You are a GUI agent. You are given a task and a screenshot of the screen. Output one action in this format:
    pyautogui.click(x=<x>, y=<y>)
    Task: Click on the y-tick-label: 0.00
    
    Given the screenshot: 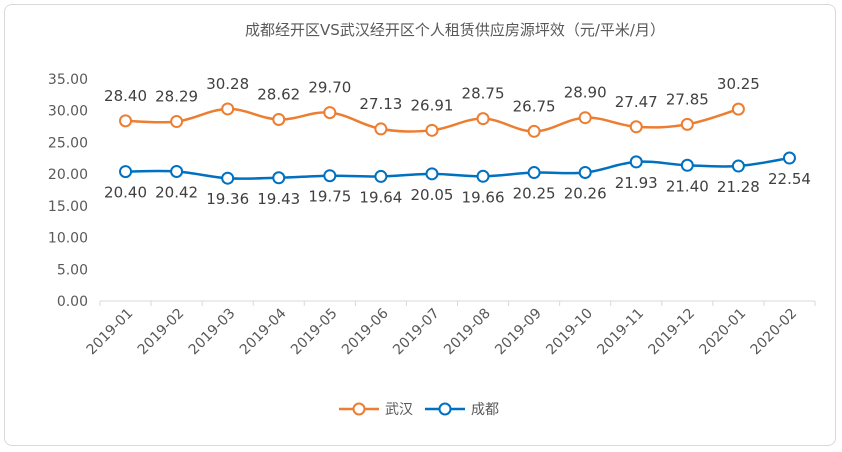 What is the action you would take?
    pyautogui.click(x=72, y=302)
    